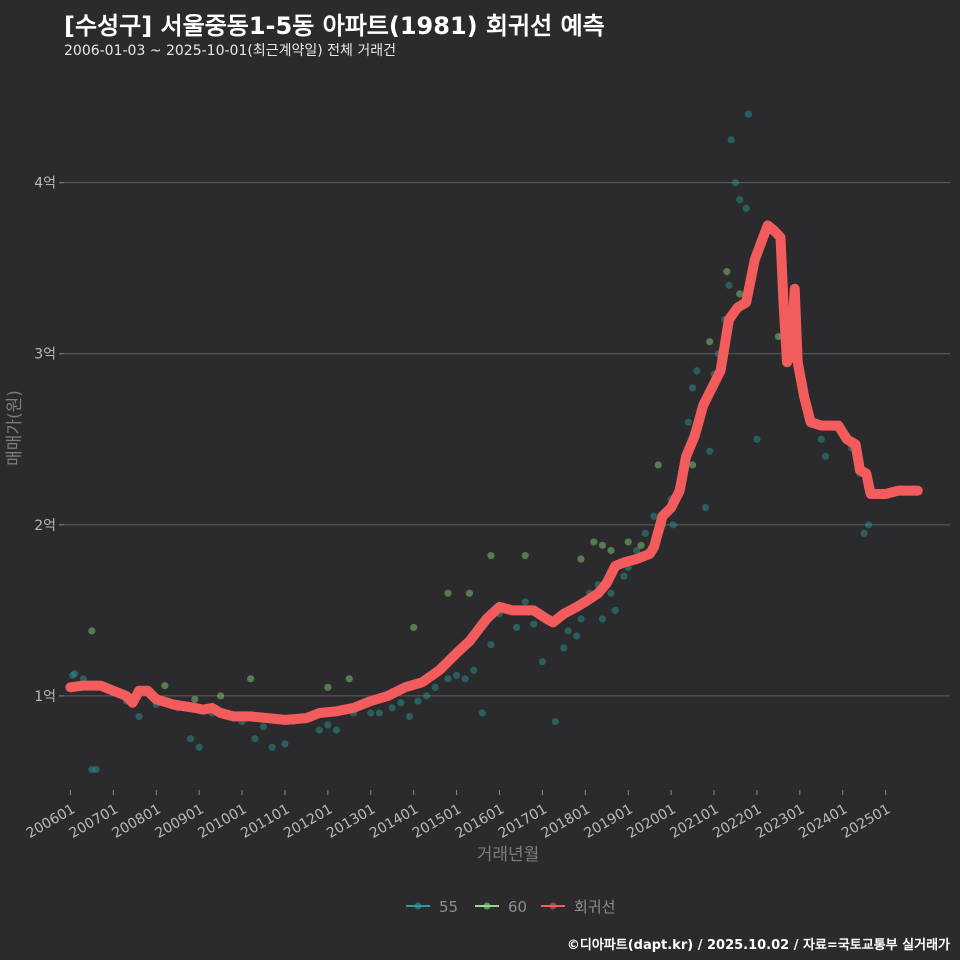 The height and width of the screenshot is (960, 960). Describe the element at coordinates (823, 821) in the screenshot. I see `x-tick-label: 202401` at that location.